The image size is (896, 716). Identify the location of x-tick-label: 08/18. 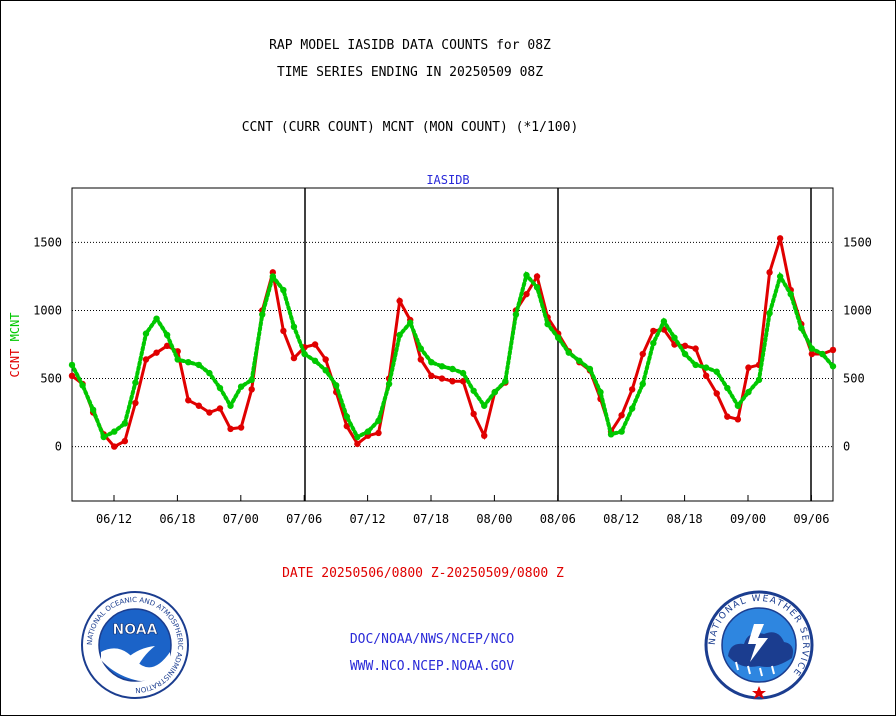
(685, 519).